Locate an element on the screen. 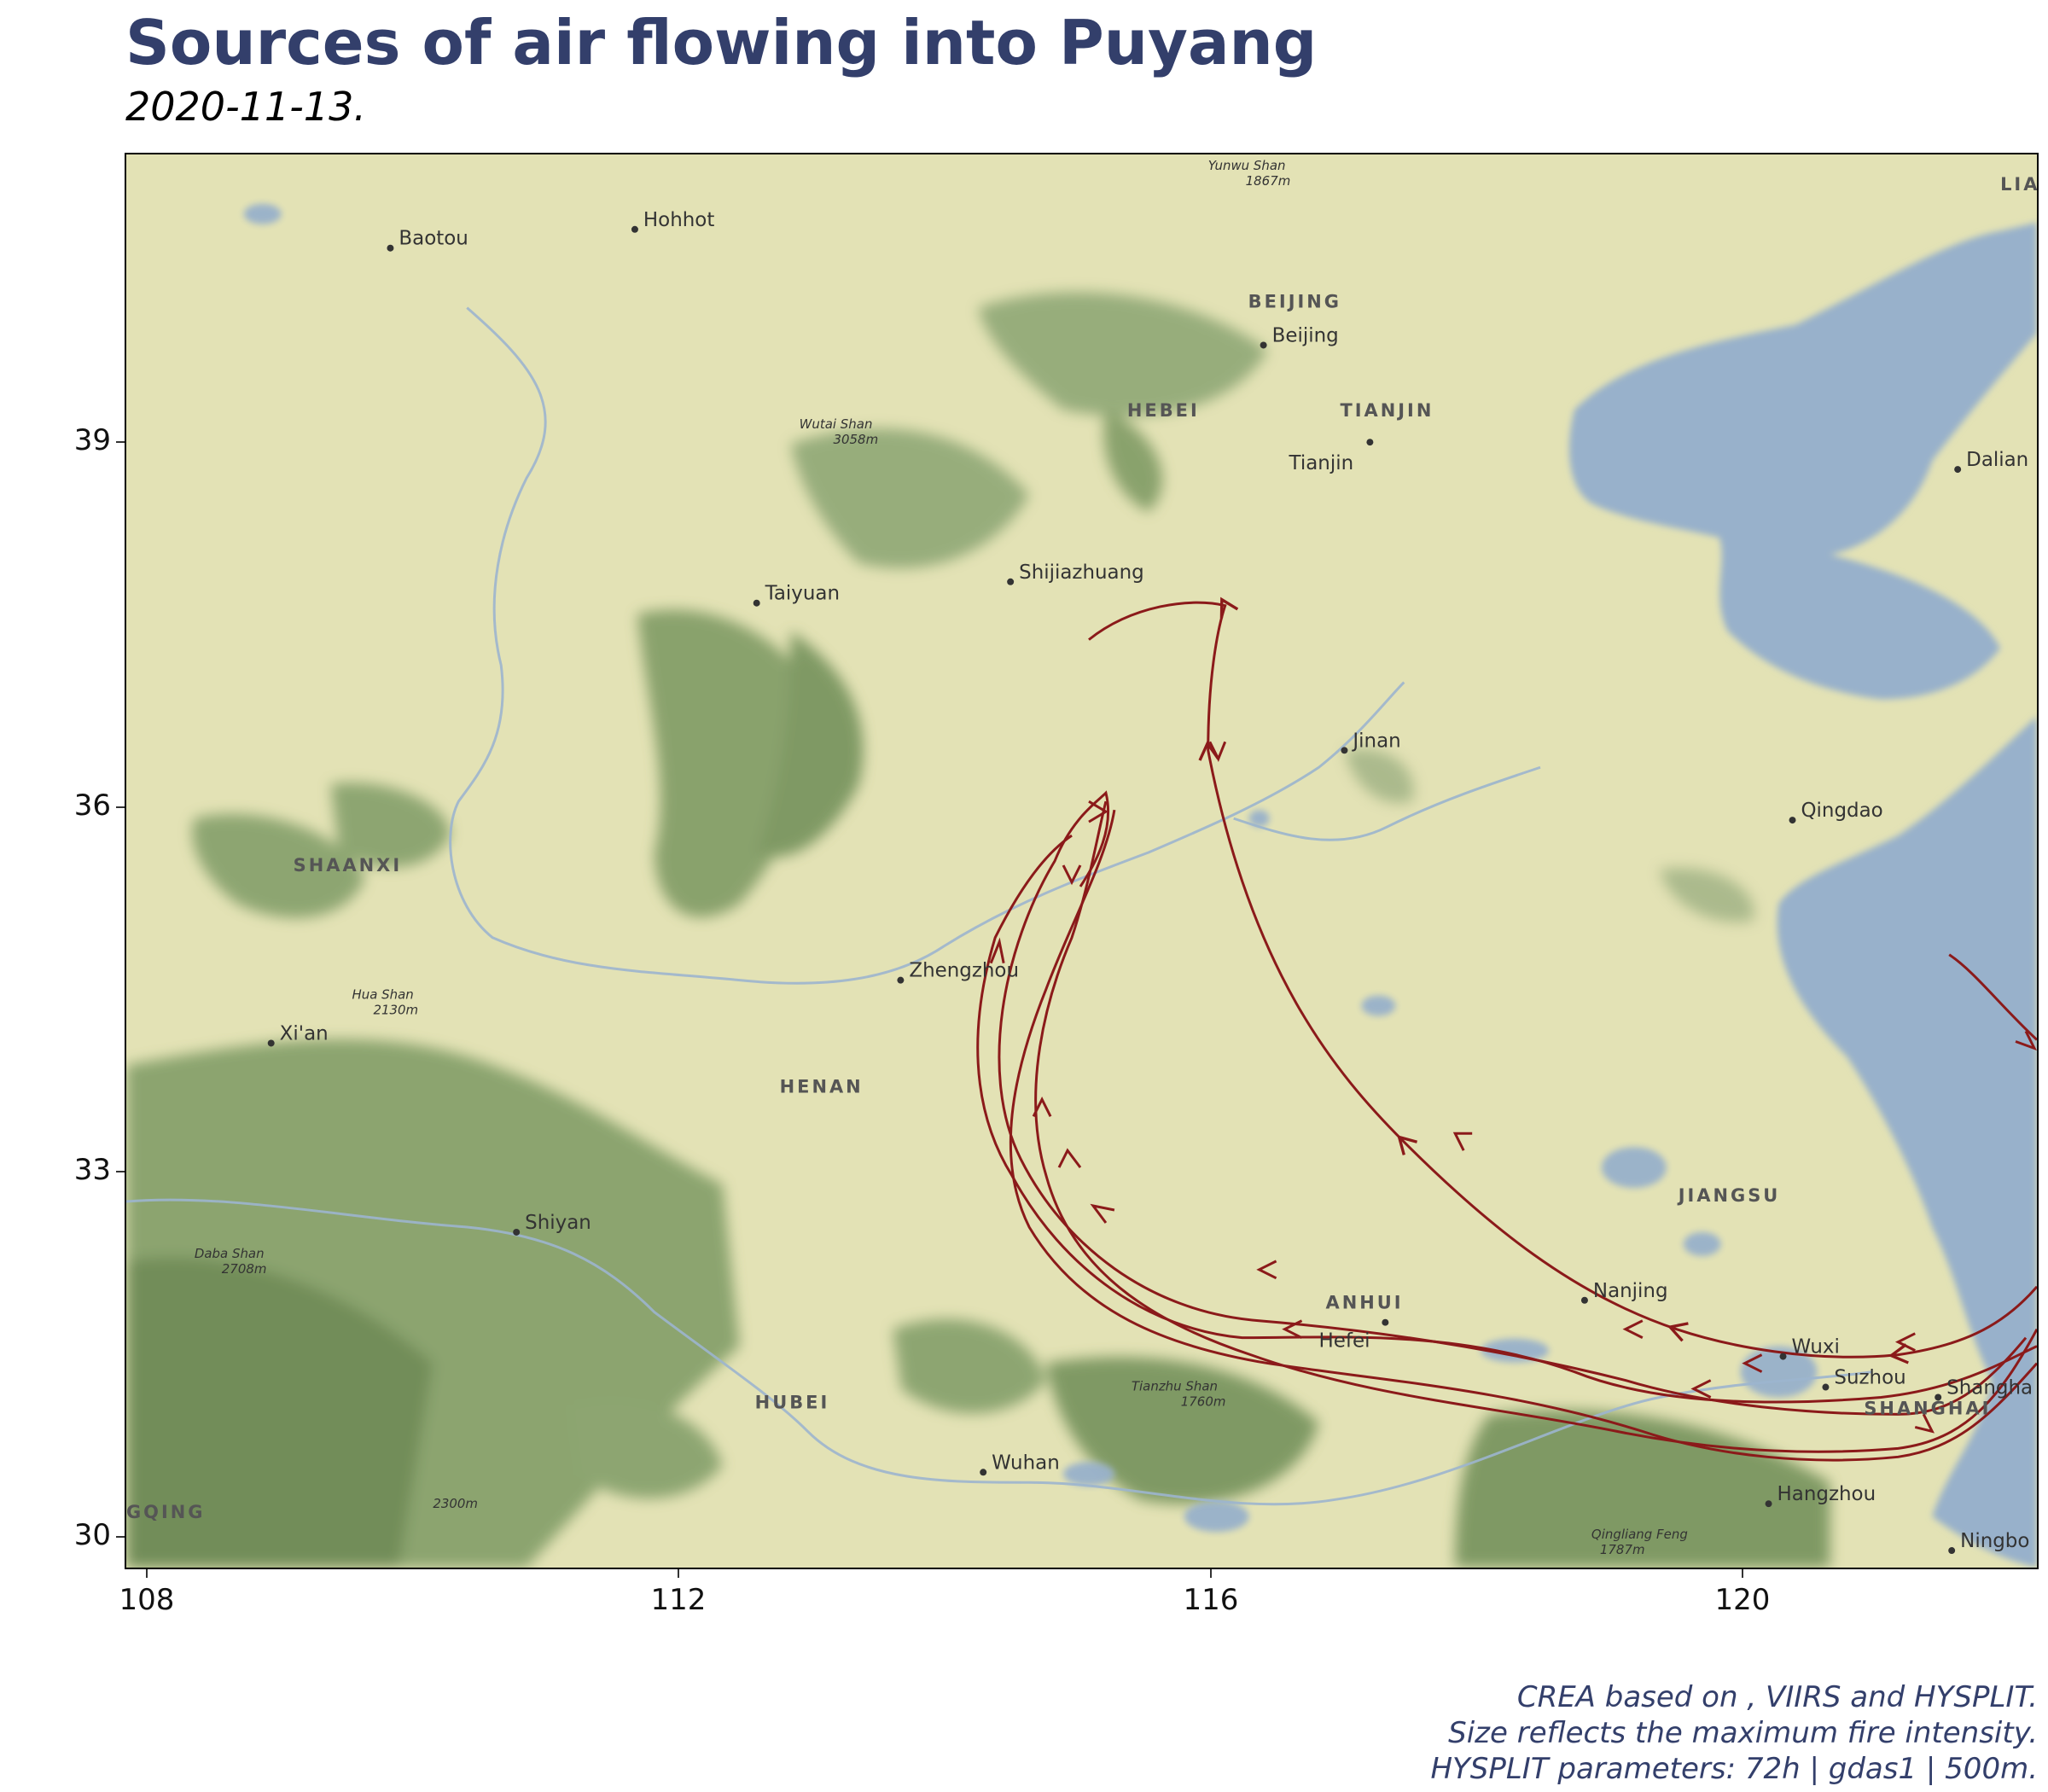 The image size is (2048, 1792). svg-text: Wutai Shan is located at coordinates (836, 424).